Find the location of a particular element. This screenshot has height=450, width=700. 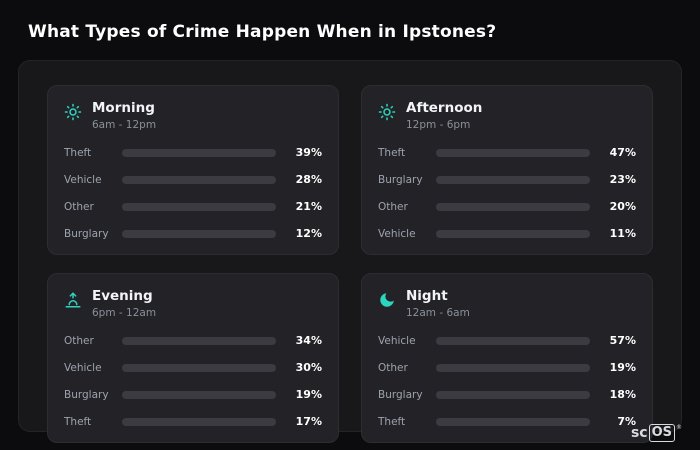

bar-row: Other 19% is located at coordinates (507, 367).